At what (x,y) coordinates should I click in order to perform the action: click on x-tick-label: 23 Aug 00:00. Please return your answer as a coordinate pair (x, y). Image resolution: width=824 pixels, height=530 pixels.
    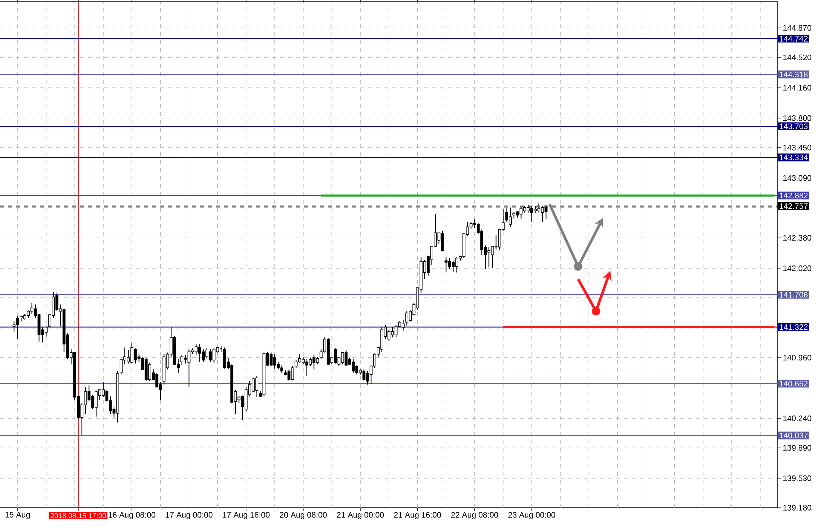
    Looking at the image, I should click on (532, 516).